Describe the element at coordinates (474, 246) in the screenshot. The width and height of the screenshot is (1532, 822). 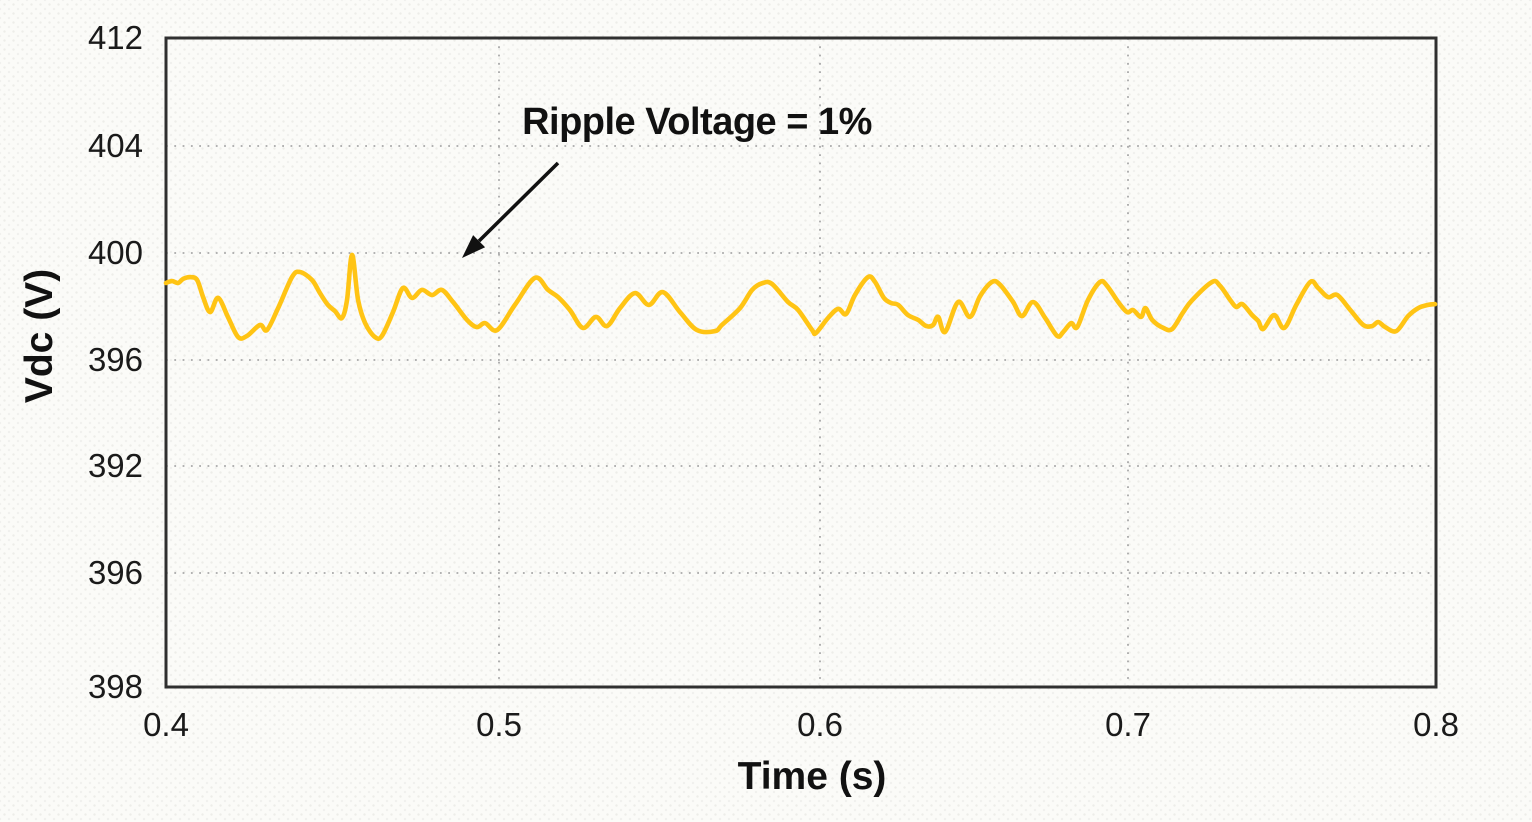
I see `annotation-arrow-head` at that location.